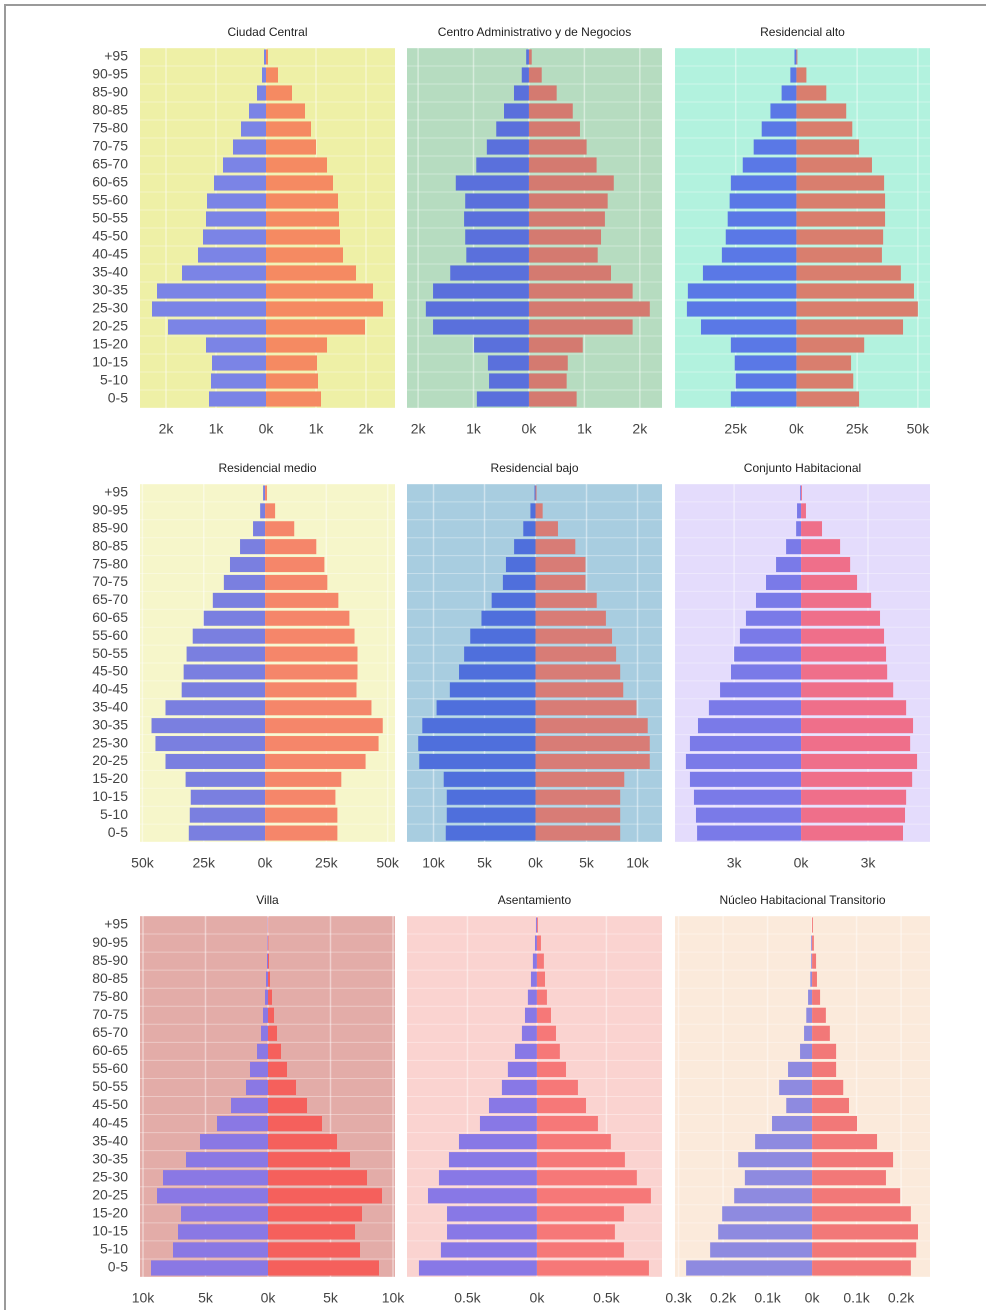 The height and width of the screenshot is (1310, 986). What do you see at coordinates (110, 653) in the screenshot?
I see `age-label: 50-55` at bounding box center [110, 653].